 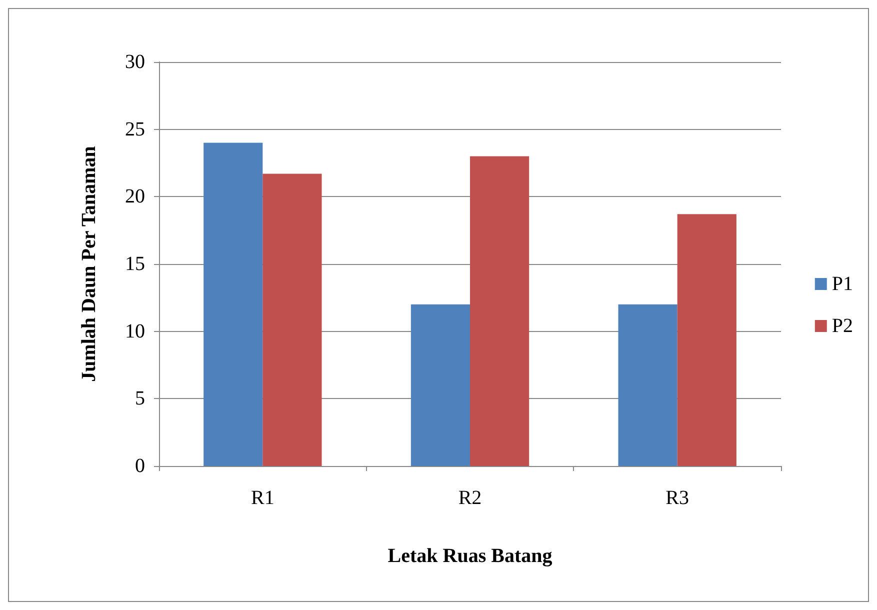 What do you see at coordinates (140, 399) in the screenshot?
I see `y-tick-label: 5` at bounding box center [140, 399].